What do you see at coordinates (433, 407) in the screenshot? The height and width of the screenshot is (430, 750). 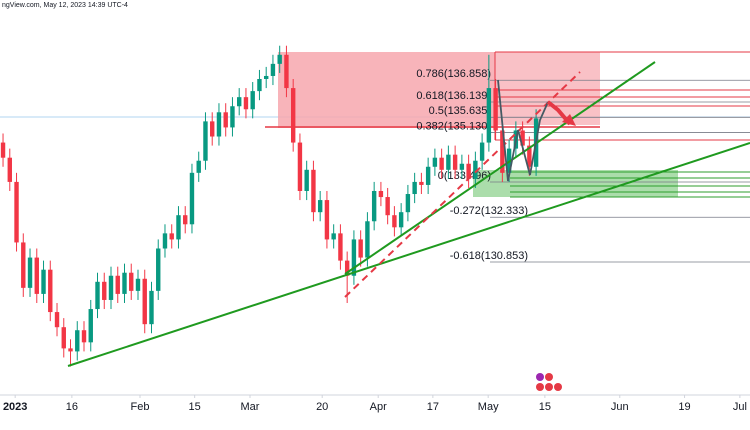 I see `x-tick-label: 17` at bounding box center [433, 407].